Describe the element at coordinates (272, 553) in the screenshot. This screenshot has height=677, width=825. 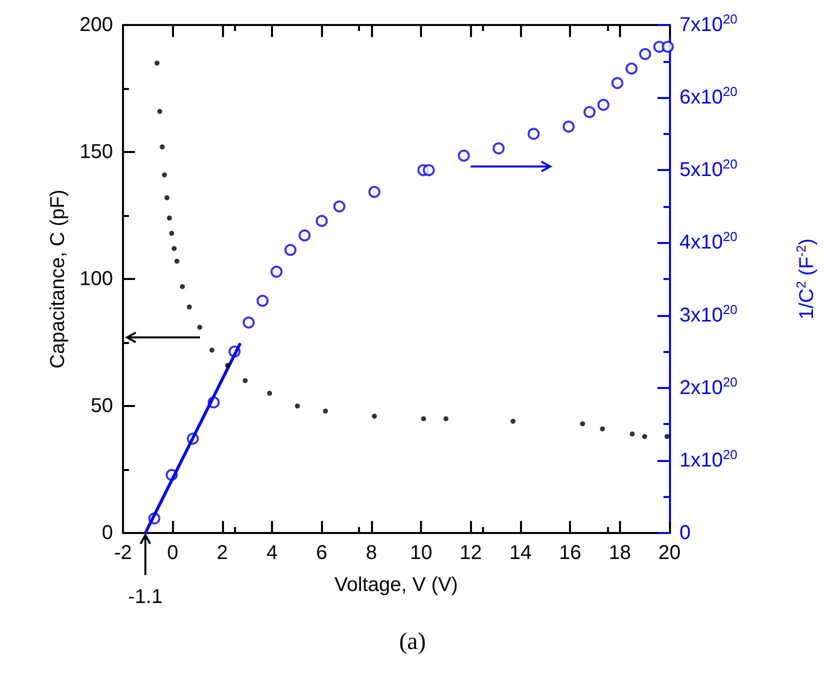
I see `x-tick-label: 4` at that location.